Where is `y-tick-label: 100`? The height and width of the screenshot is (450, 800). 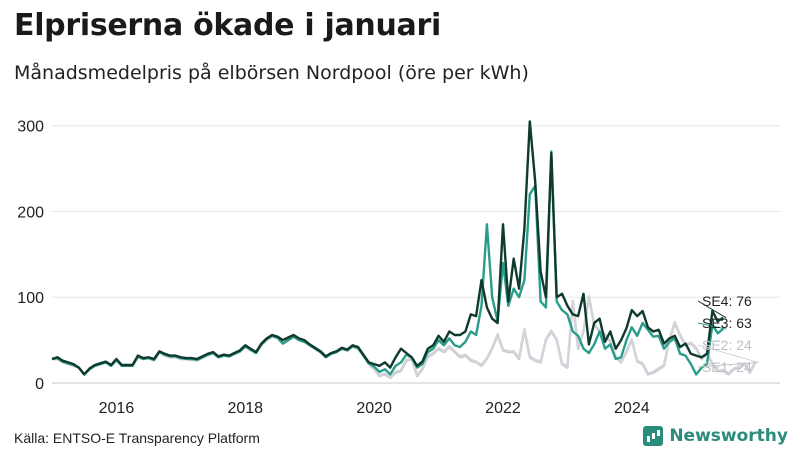 y-tick-label: 100 is located at coordinates (30, 298).